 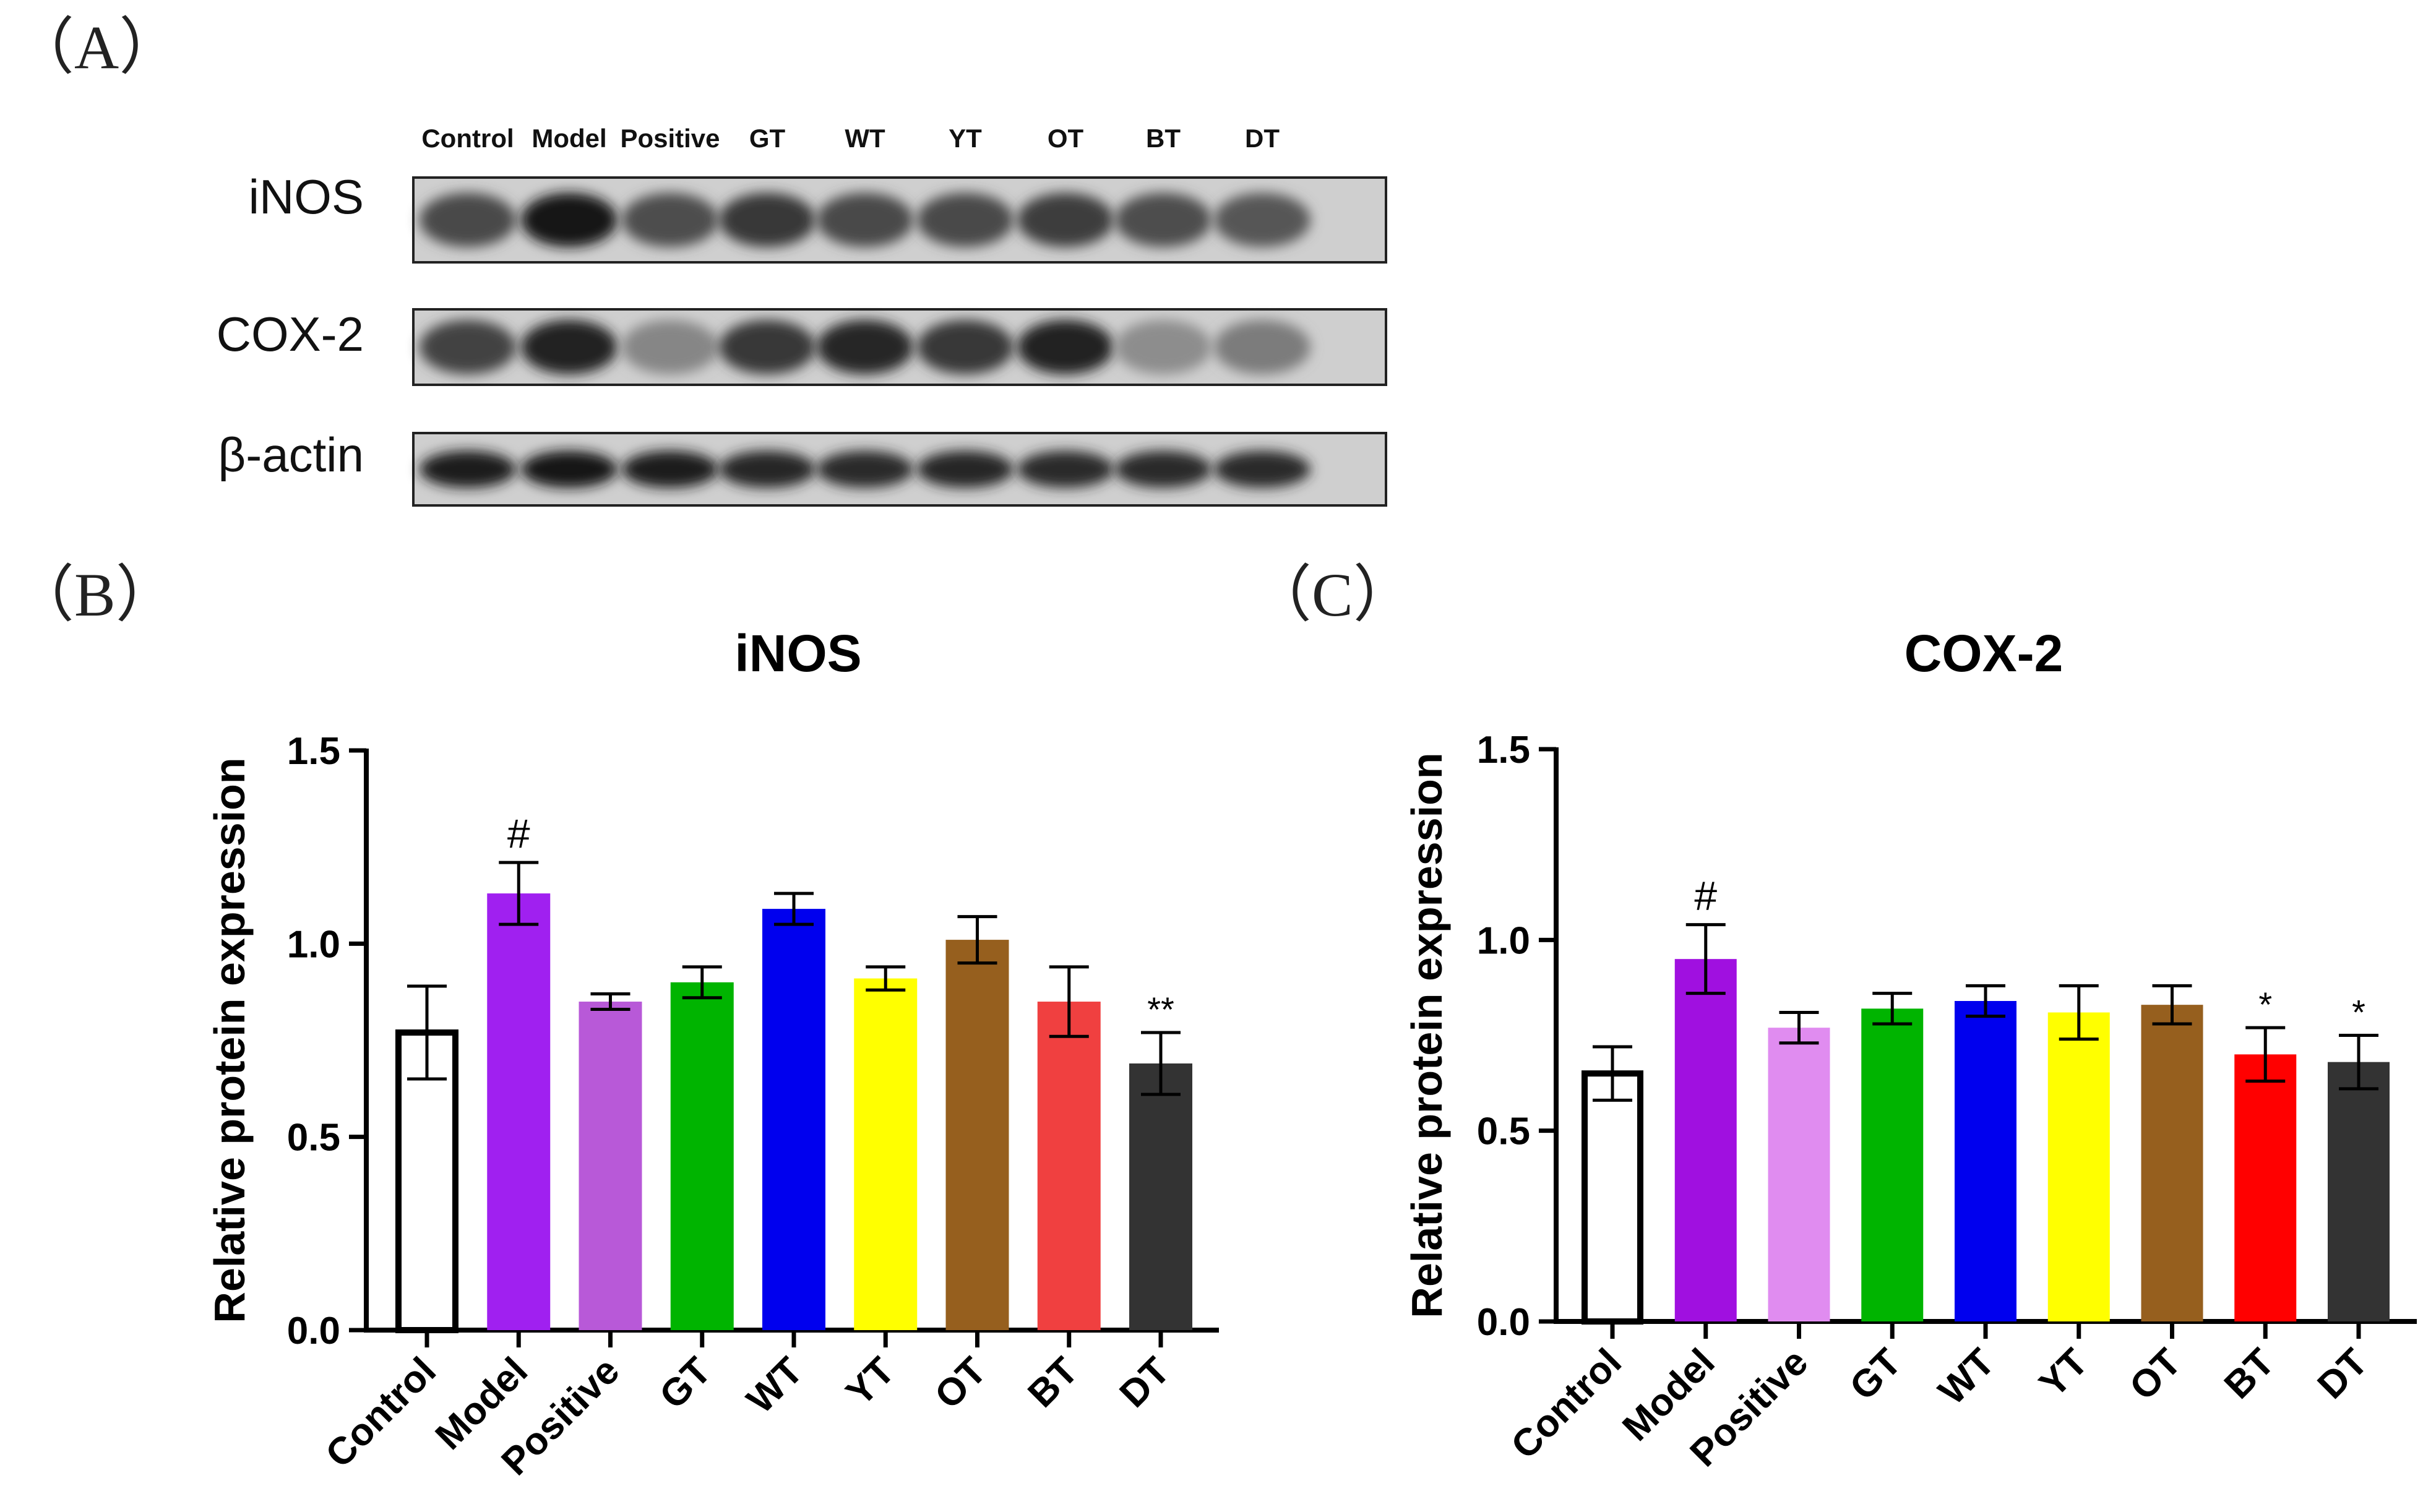 I want to click on blot-row-label: iNOS, so click(x=306, y=197).